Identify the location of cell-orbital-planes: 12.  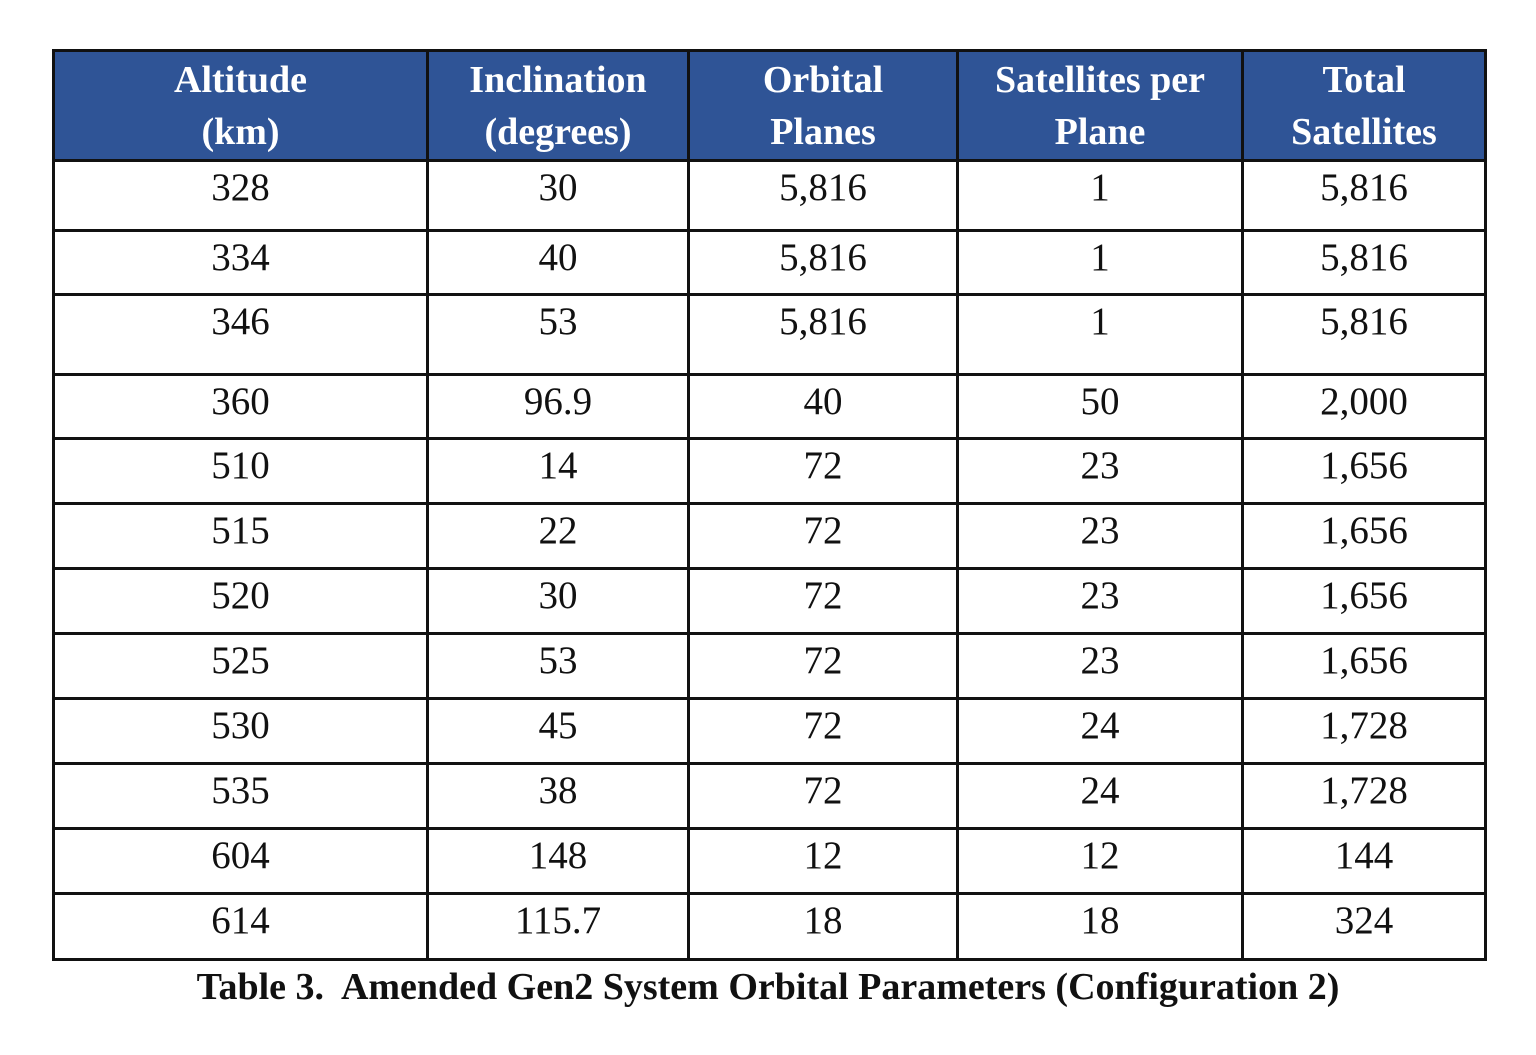
(823, 861).